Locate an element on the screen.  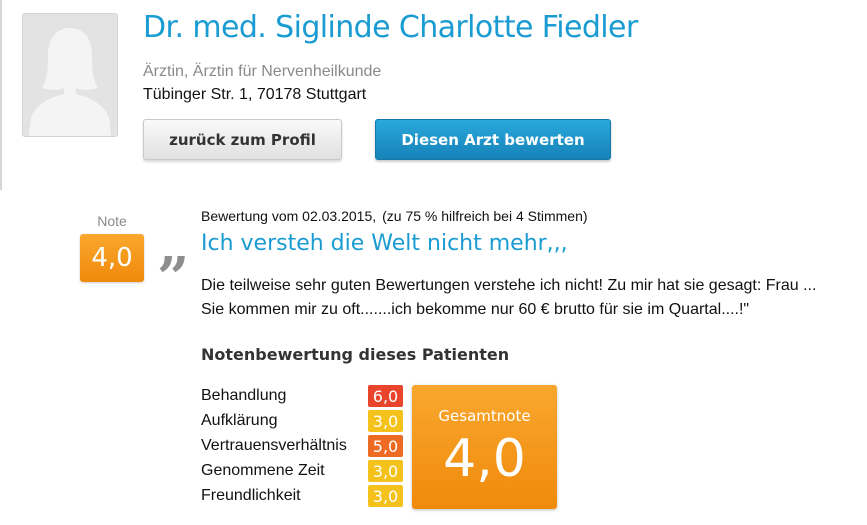
criterion-label: Freundlichkeit is located at coordinates (251, 495).